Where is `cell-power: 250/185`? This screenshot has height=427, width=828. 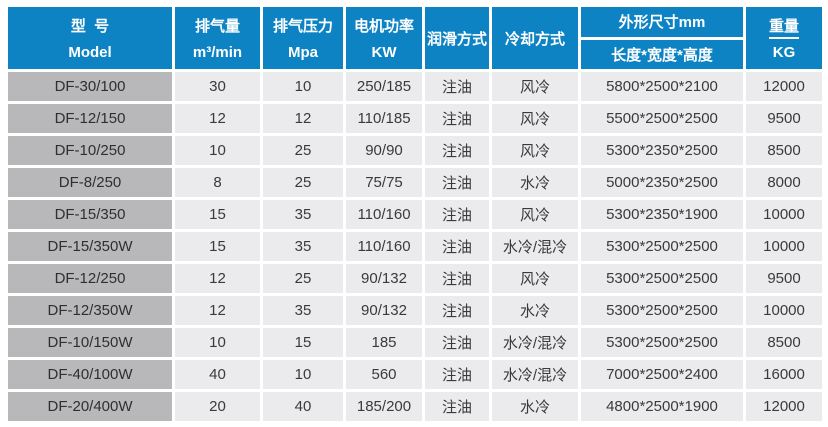 cell-power: 250/185 is located at coordinates (384, 86).